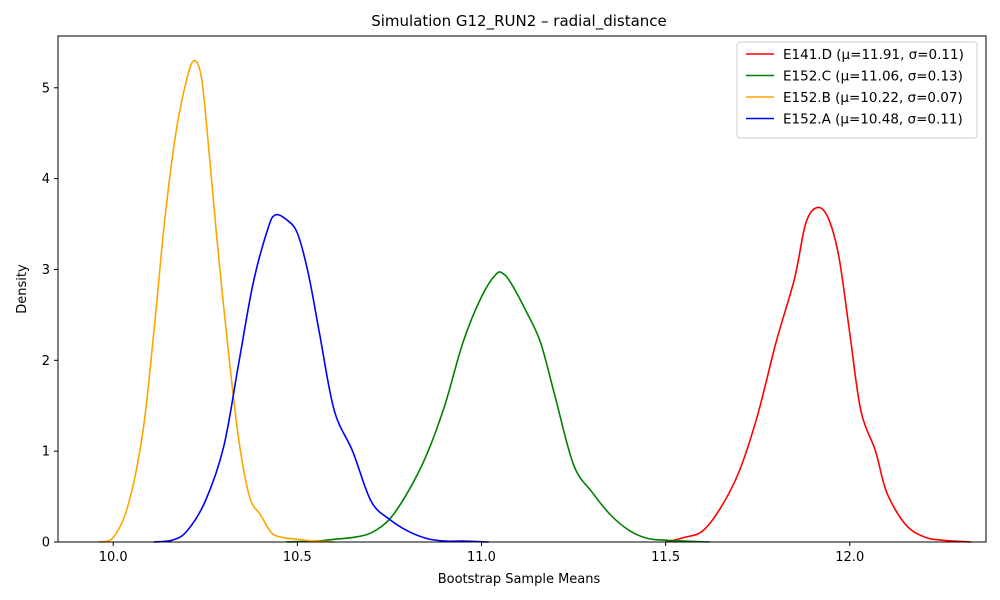  I want to click on x-tick-label: 10.0, so click(113, 557).